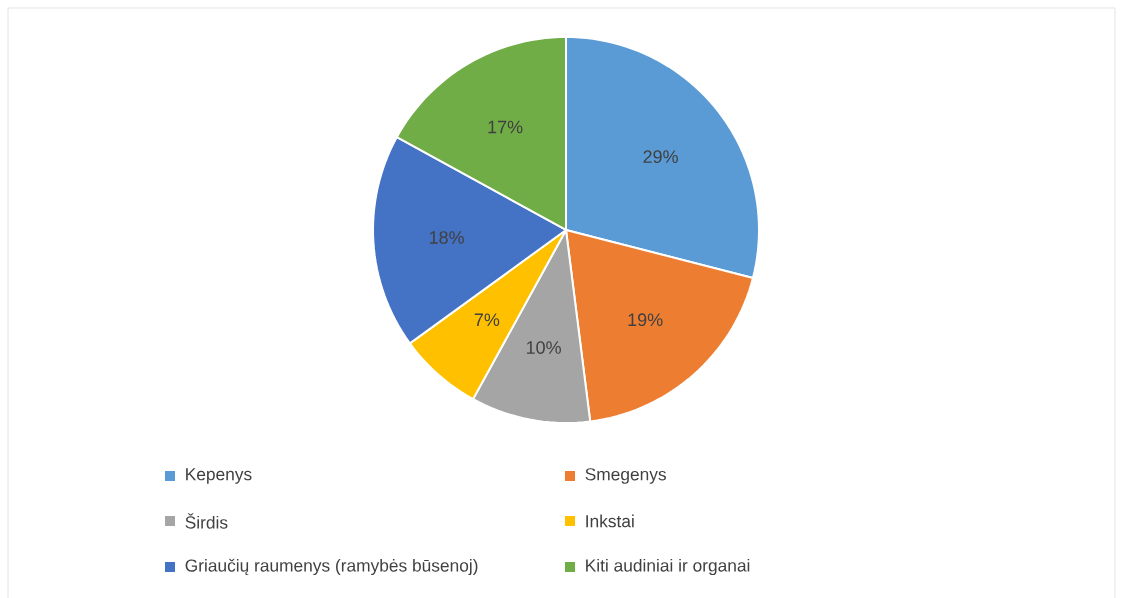  What do you see at coordinates (219, 476) in the screenshot?
I see `legend-label: Kepenys` at bounding box center [219, 476].